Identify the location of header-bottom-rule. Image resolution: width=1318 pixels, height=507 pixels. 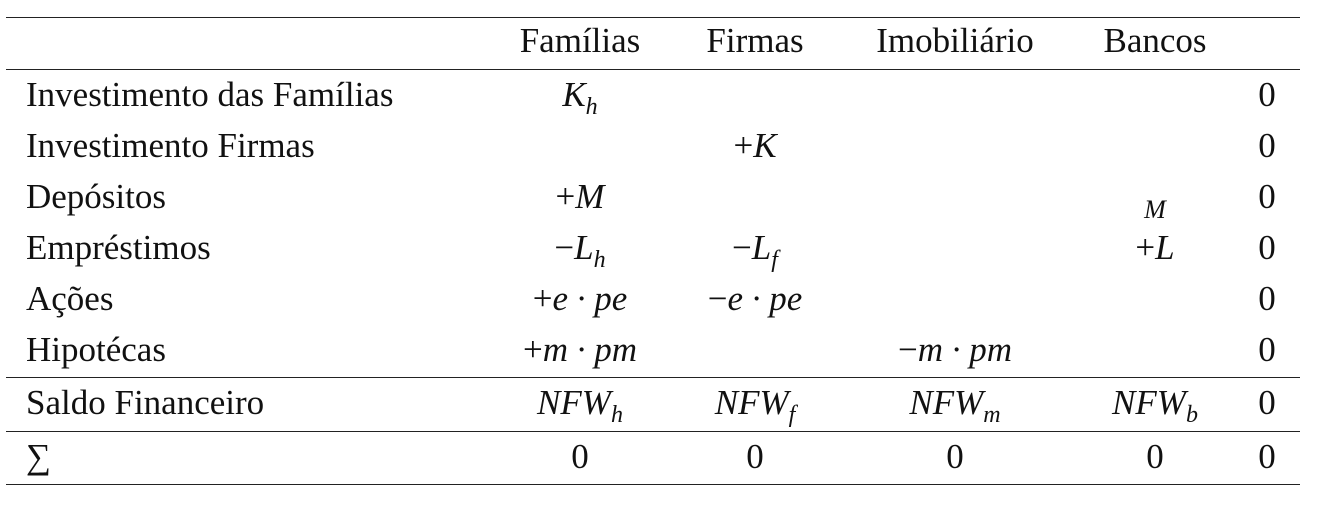
(653, 69).